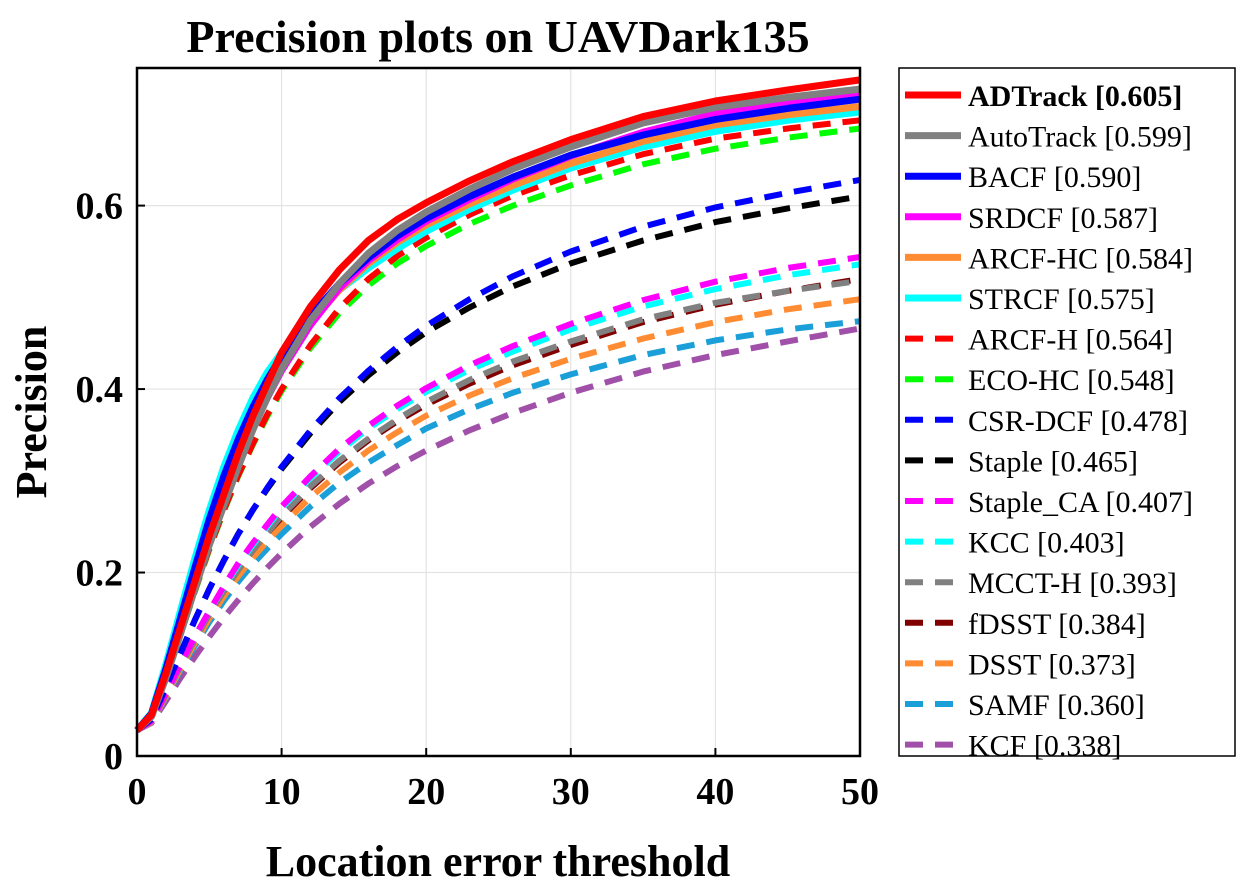 This screenshot has width=1243, height=886. Describe the element at coordinates (1070, 340) in the screenshot. I see `legend-label: ARCF-H [0.564]` at that location.